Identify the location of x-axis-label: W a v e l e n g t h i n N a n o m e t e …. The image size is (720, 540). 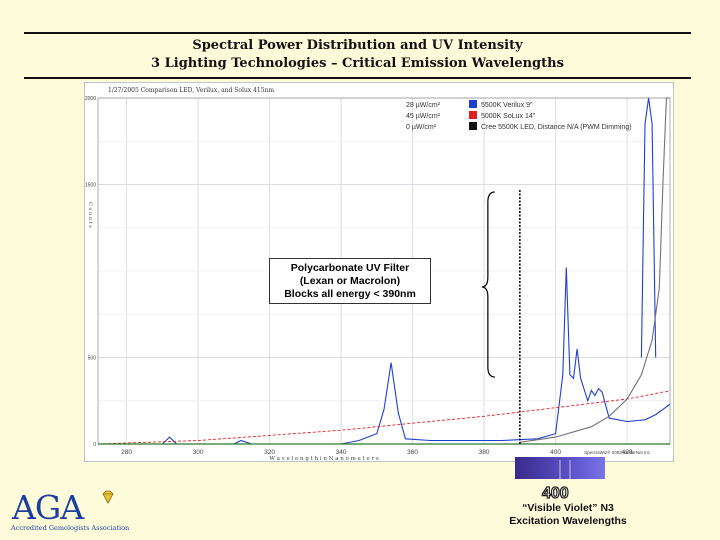
(324, 459).